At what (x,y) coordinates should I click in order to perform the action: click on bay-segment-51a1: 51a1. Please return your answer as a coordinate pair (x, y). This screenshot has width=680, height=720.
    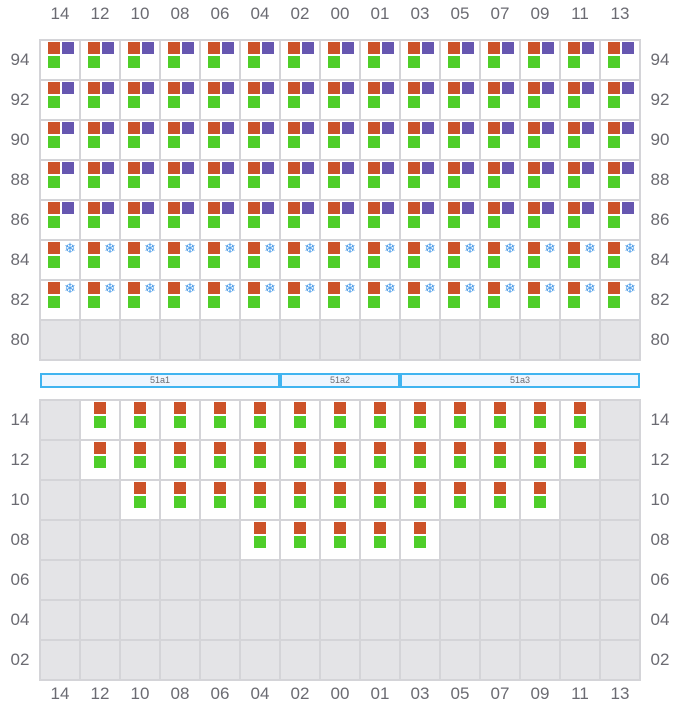
    Looking at the image, I should click on (160, 380).